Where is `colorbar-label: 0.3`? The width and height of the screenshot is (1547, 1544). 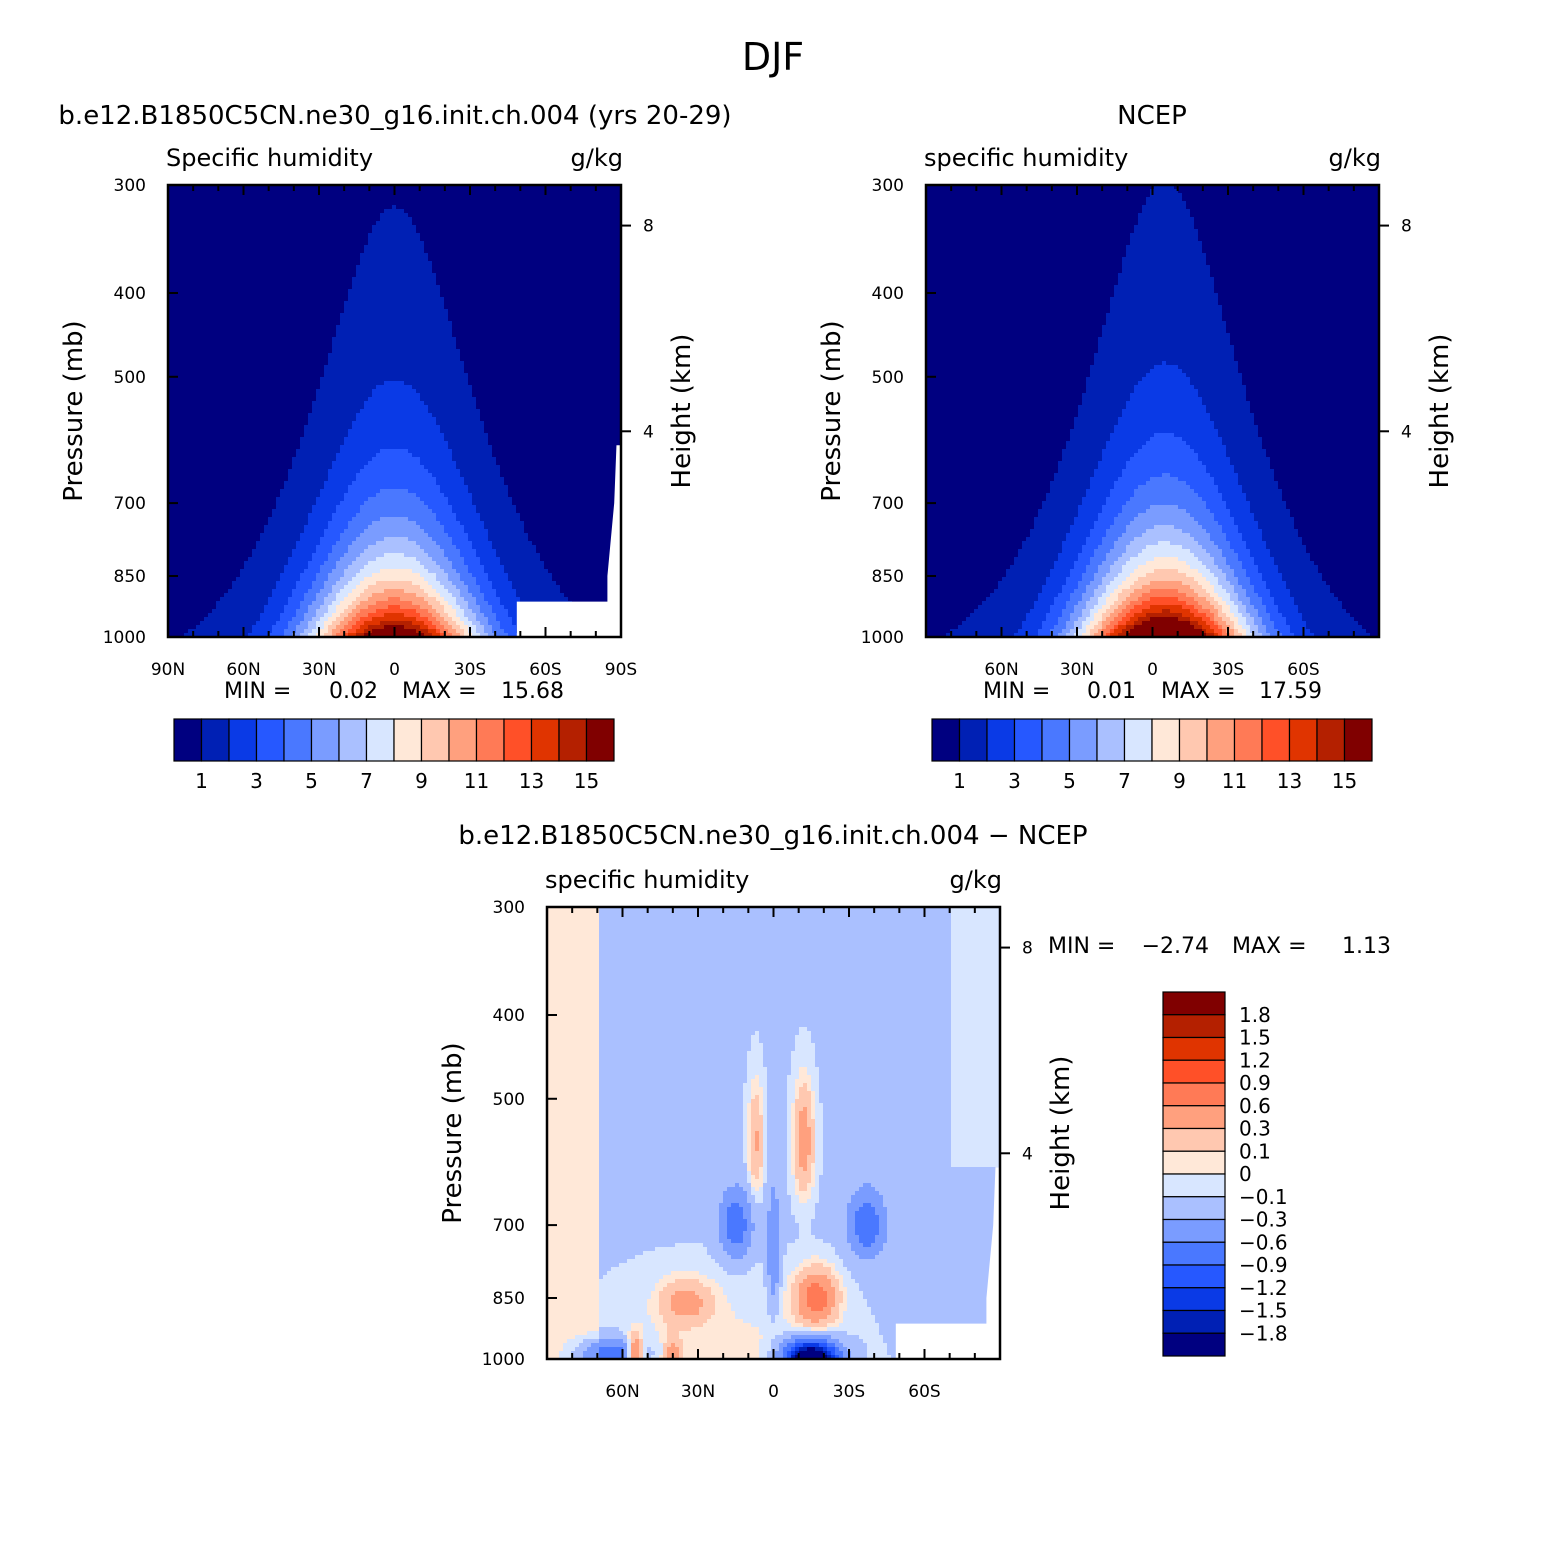
colorbar-label: 0.3 is located at coordinates (1255, 1129).